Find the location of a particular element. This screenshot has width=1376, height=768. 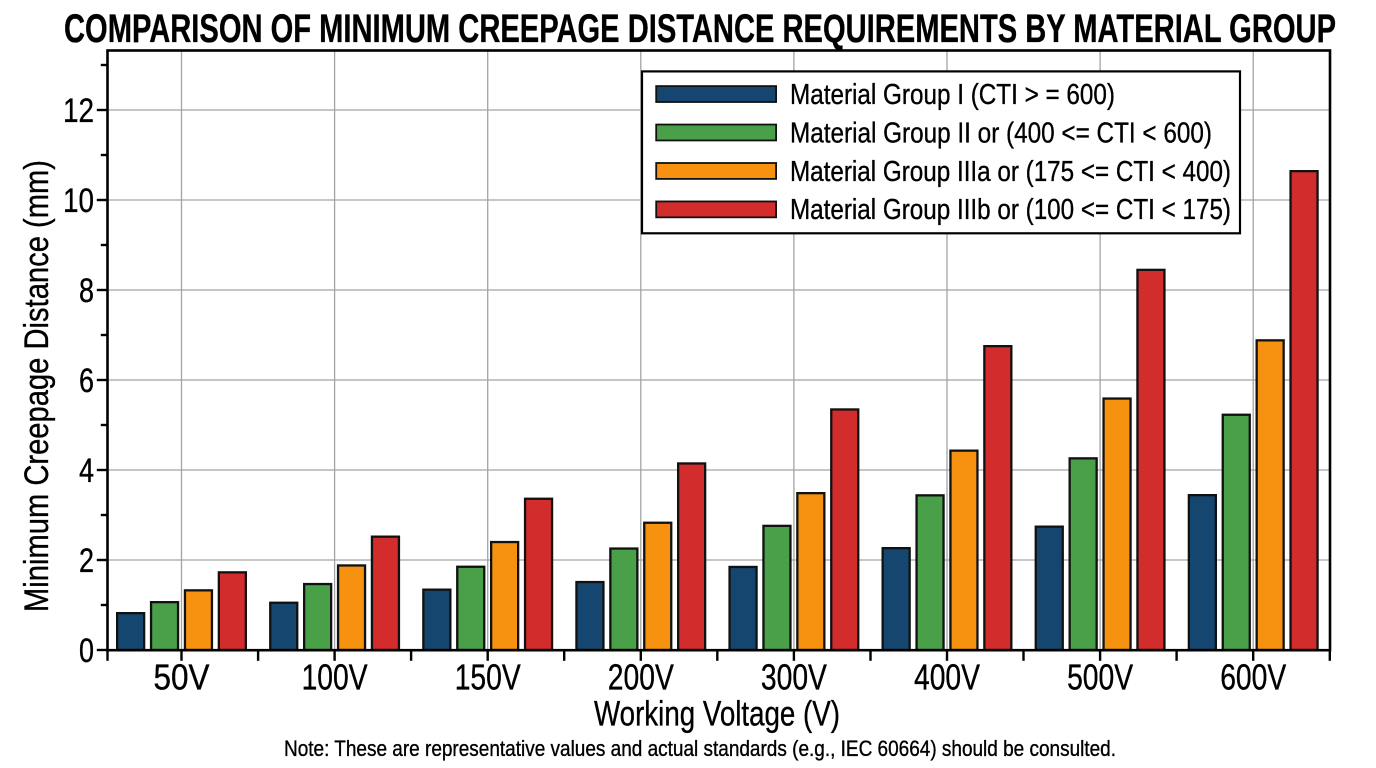

svg-text: 200V is located at coordinates (641, 677).